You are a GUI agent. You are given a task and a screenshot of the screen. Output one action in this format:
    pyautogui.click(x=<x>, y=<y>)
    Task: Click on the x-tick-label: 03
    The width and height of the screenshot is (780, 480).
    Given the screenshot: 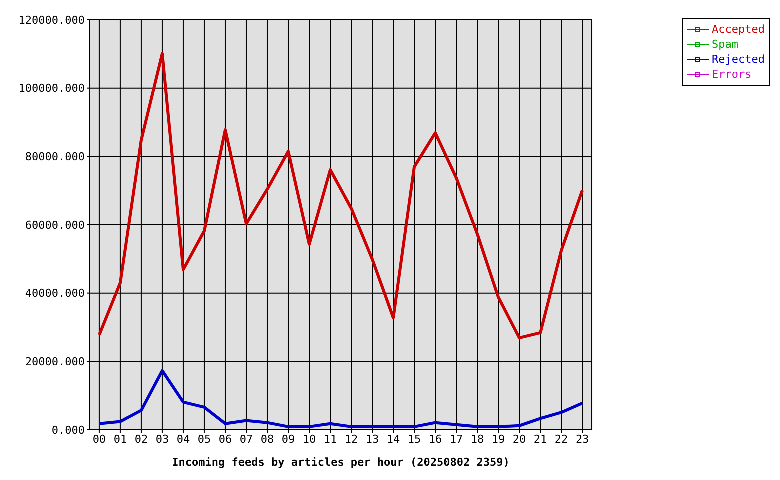 What is the action you would take?
    pyautogui.click(x=163, y=439)
    